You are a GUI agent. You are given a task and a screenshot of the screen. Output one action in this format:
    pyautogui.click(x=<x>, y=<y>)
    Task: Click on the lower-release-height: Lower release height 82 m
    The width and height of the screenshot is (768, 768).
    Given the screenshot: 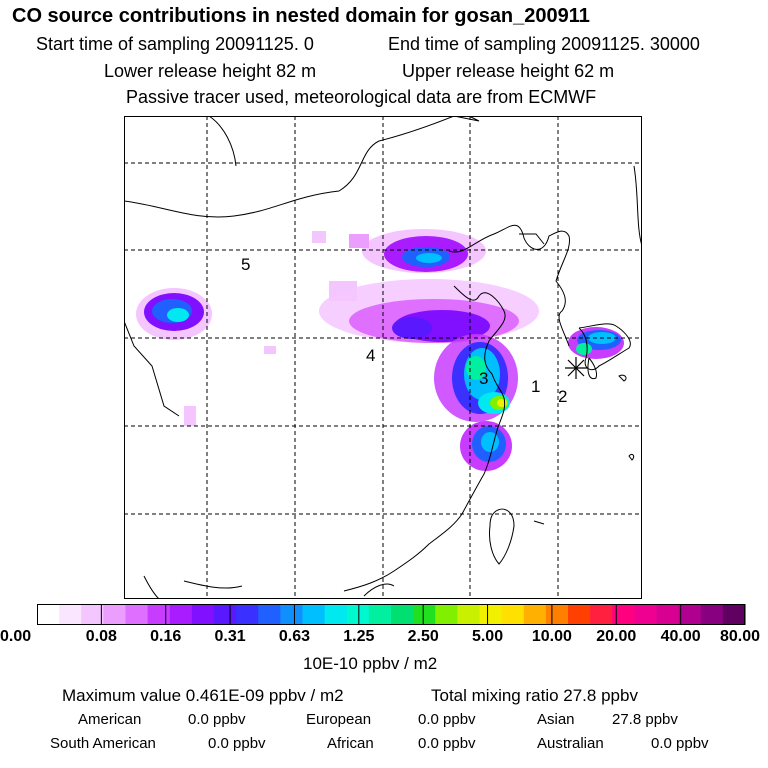 What is the action you would take?
    pyautogui.click(x=210, y=71)
    